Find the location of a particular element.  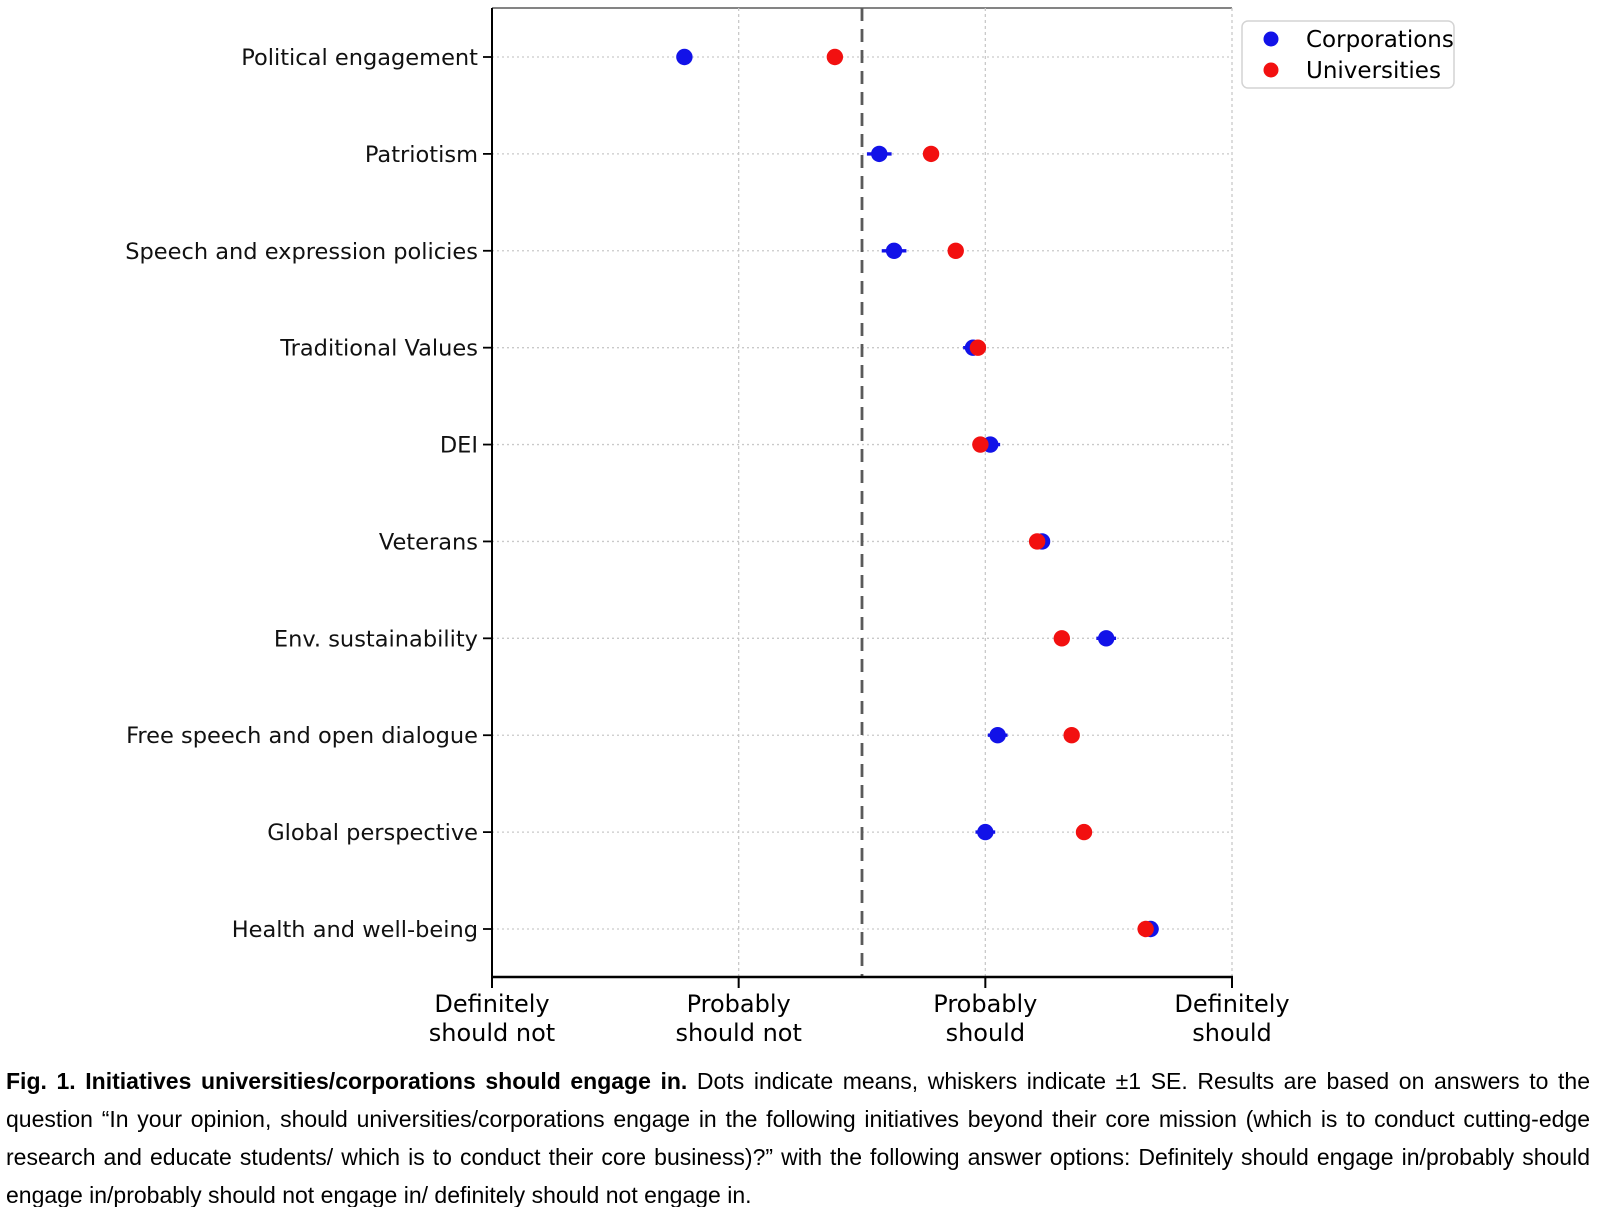

legend-label-universities: Universities is located at coordinates (1373, 71).